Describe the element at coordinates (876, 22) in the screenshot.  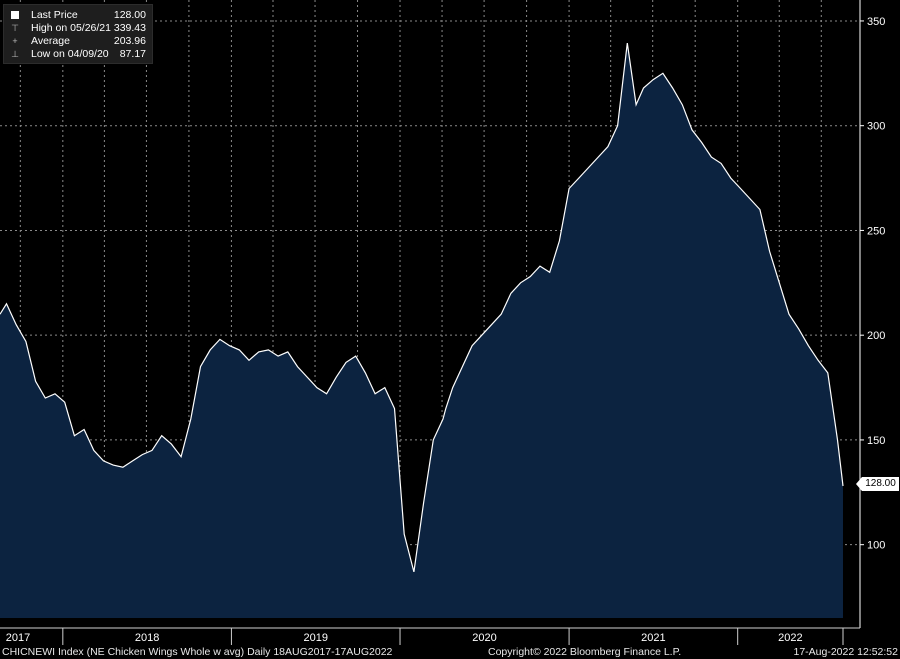
I see `y-tick-label: 350` at that location.